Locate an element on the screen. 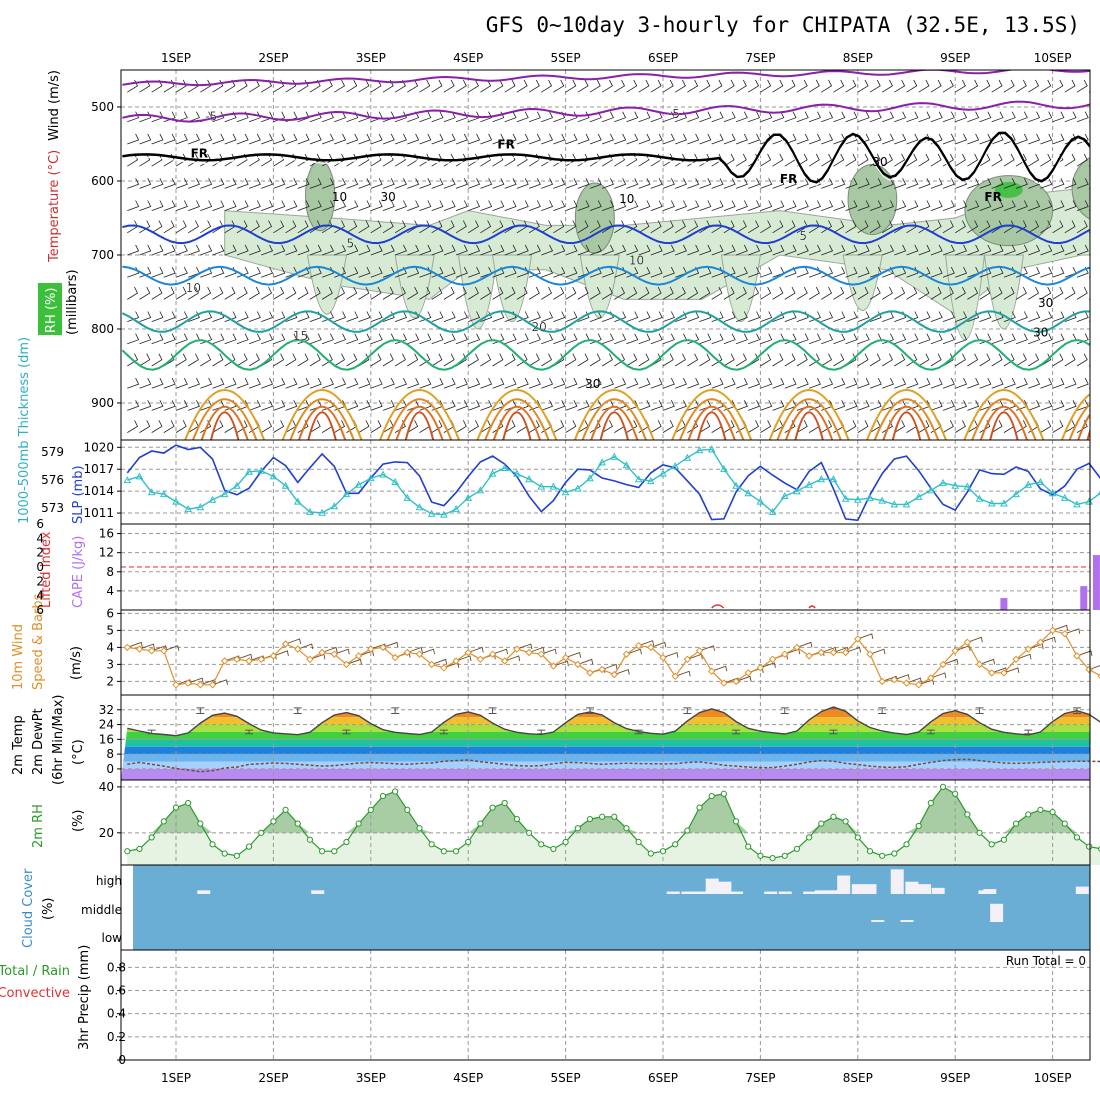 The width and height of the screenshot is (1100, 1100). cape-bar is located at coordinates (1084, 598).